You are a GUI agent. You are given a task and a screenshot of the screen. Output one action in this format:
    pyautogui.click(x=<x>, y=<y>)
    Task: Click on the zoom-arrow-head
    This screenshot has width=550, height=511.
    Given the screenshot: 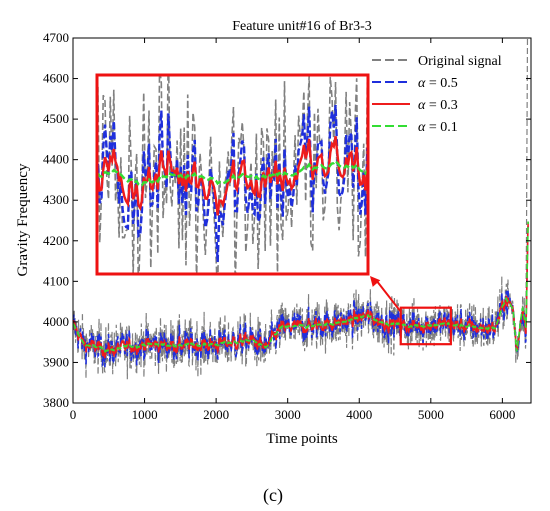 What is the action you would take?
    pyautogui.click(x=375, y=281)
    